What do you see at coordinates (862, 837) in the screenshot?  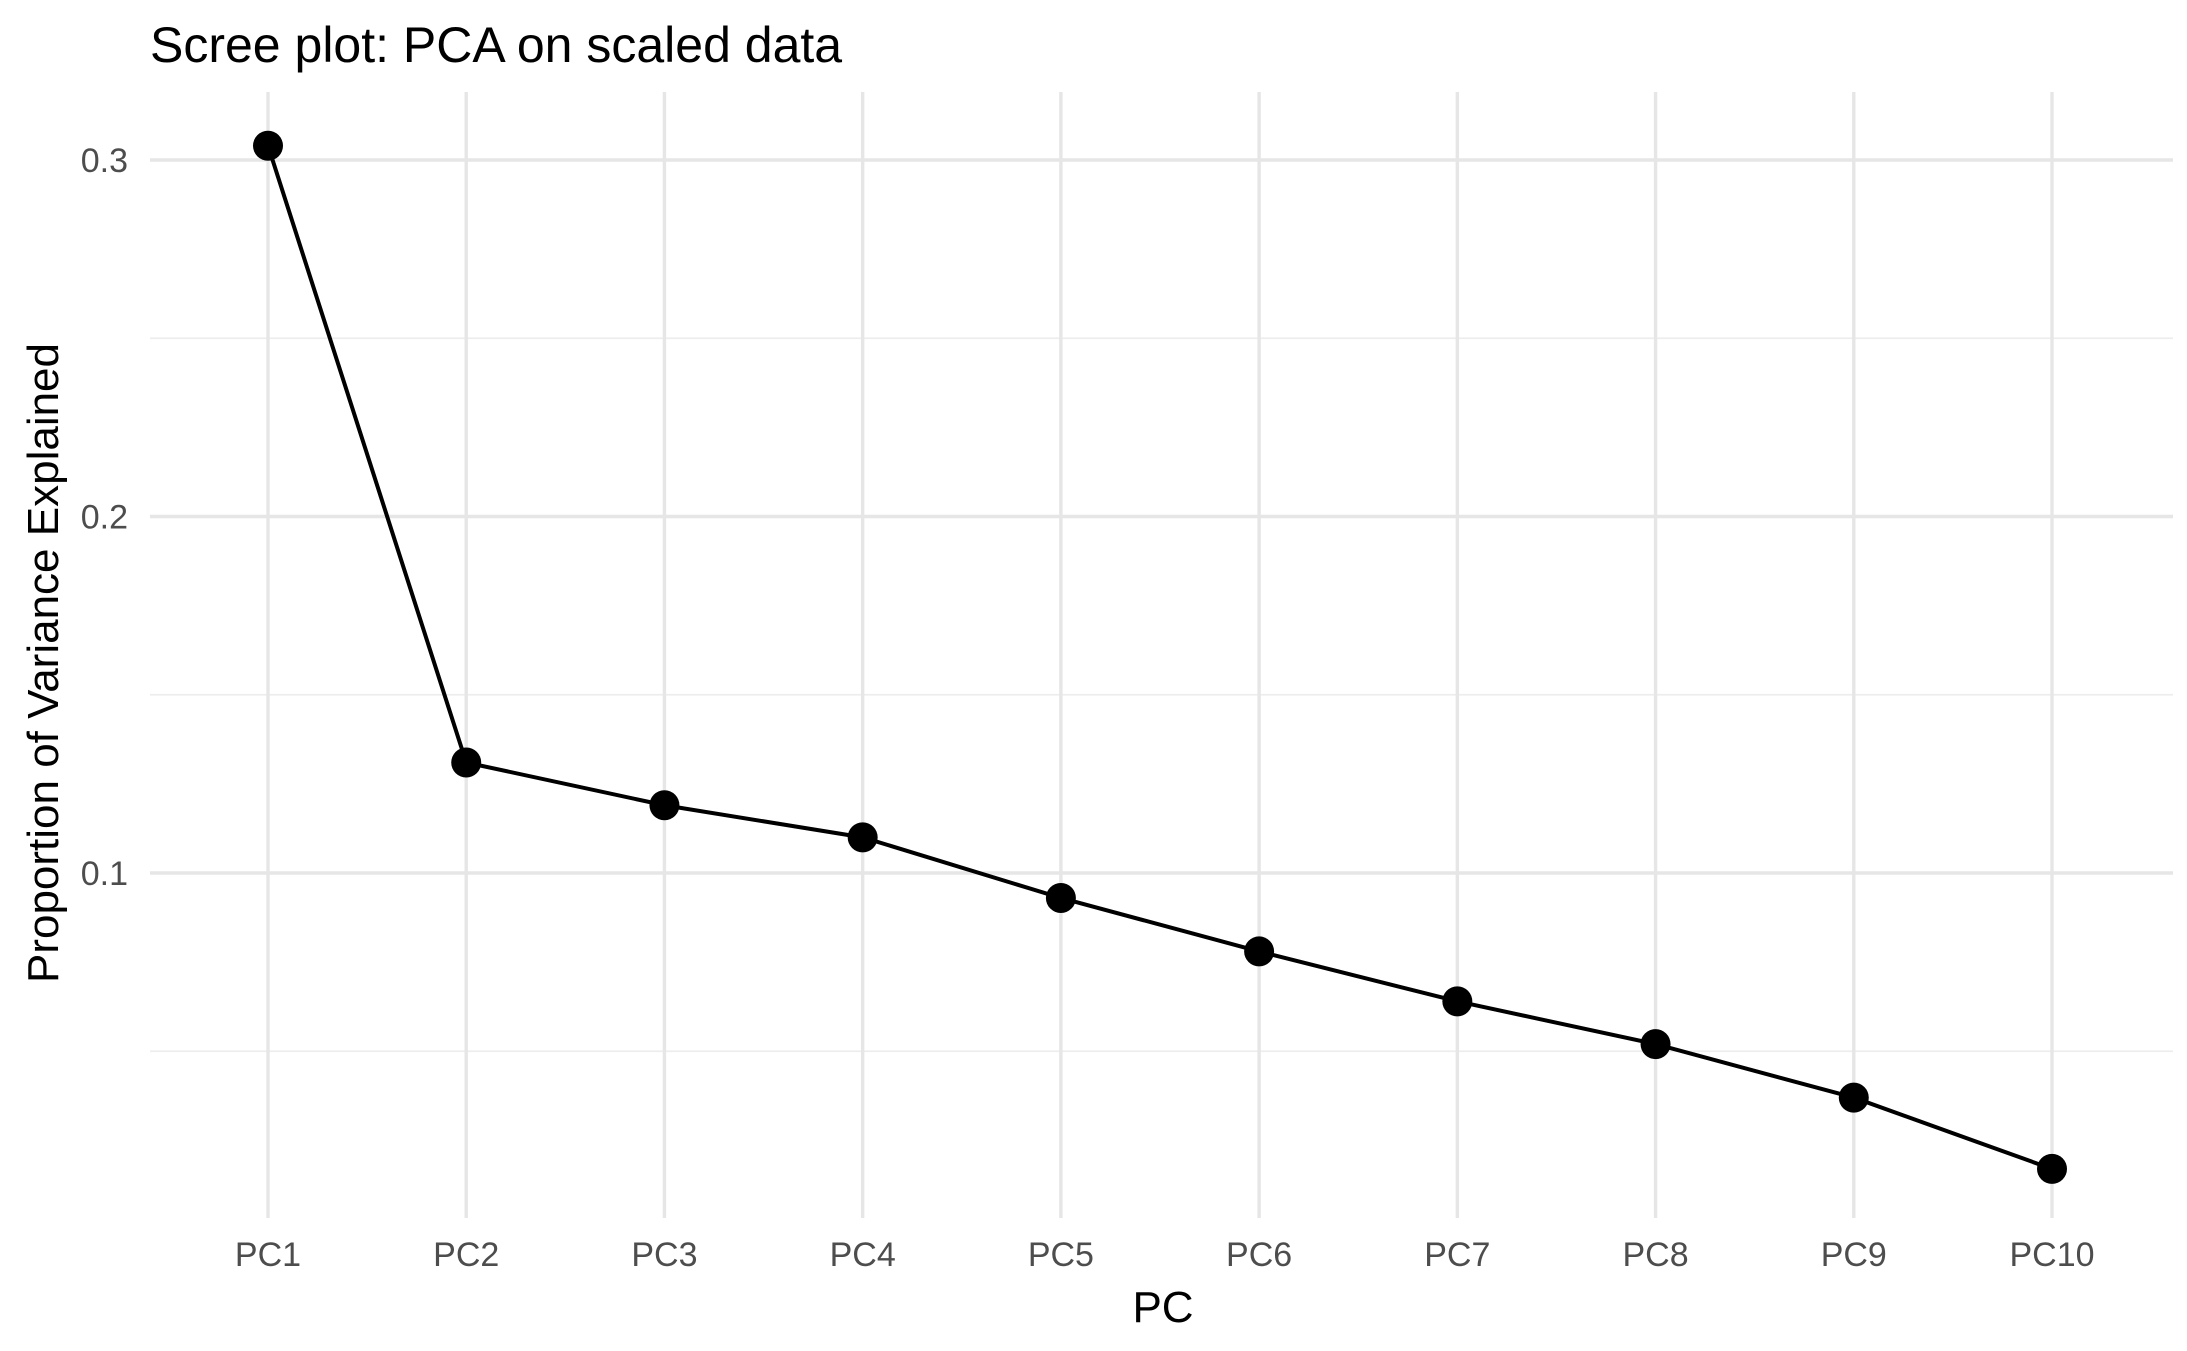 I see `data-point-pc4` at bounding box center [862, 837].